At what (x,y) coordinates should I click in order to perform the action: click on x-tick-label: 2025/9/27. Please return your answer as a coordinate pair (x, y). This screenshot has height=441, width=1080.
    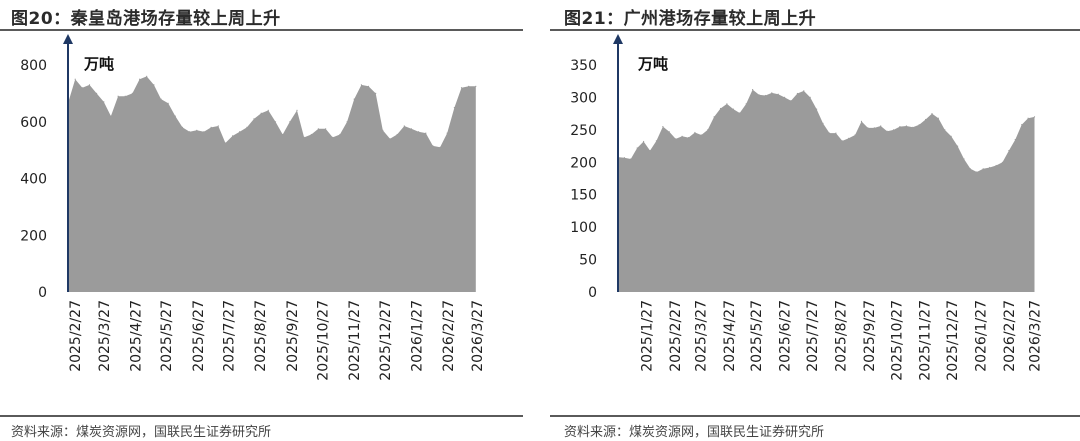
    Looking at the image, I should click on (870, 336).